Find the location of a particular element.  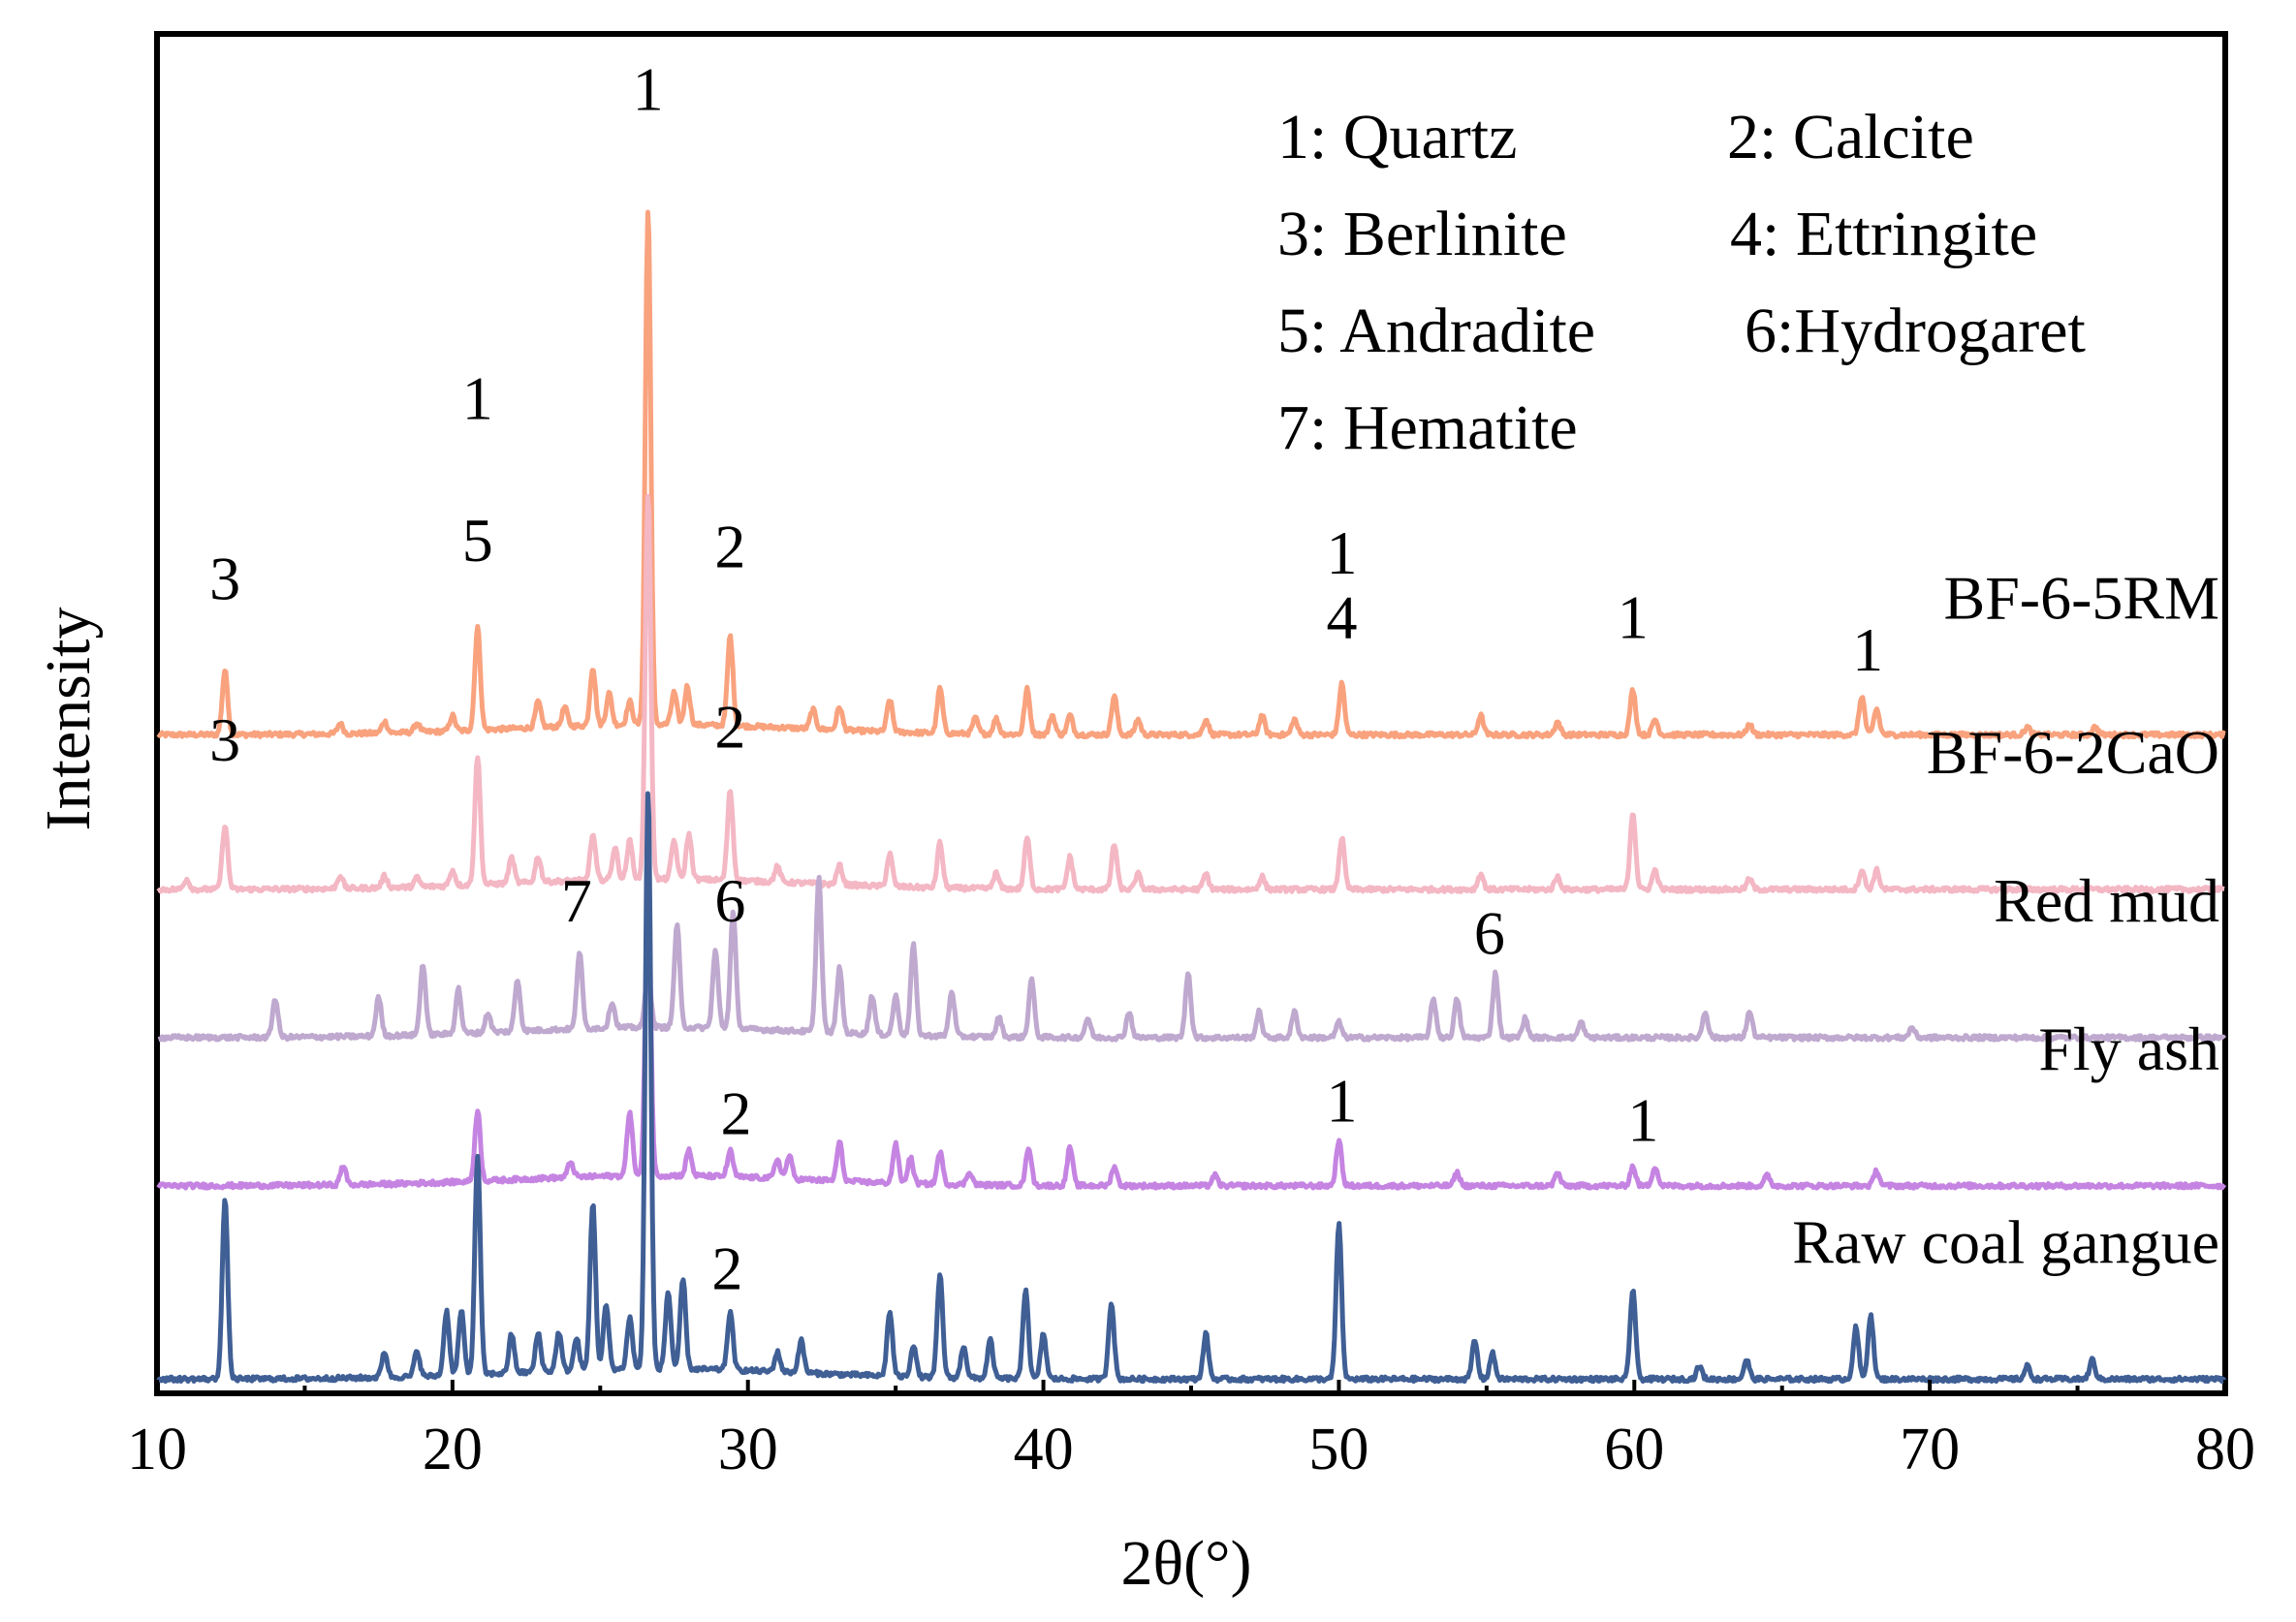

legend-entry: 5: Andradite is located at coordinates (1436, 331).